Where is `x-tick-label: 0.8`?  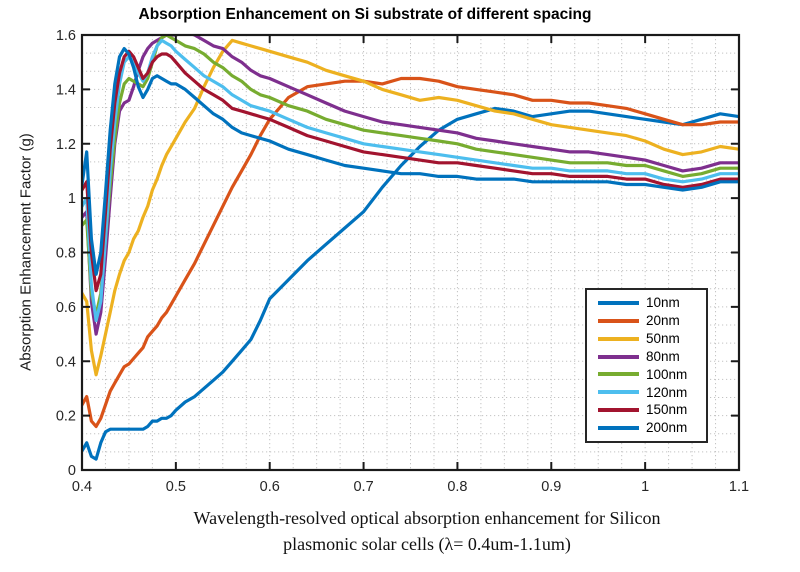
x-tick-label: 0.8 is located at coordinates (457, 487).